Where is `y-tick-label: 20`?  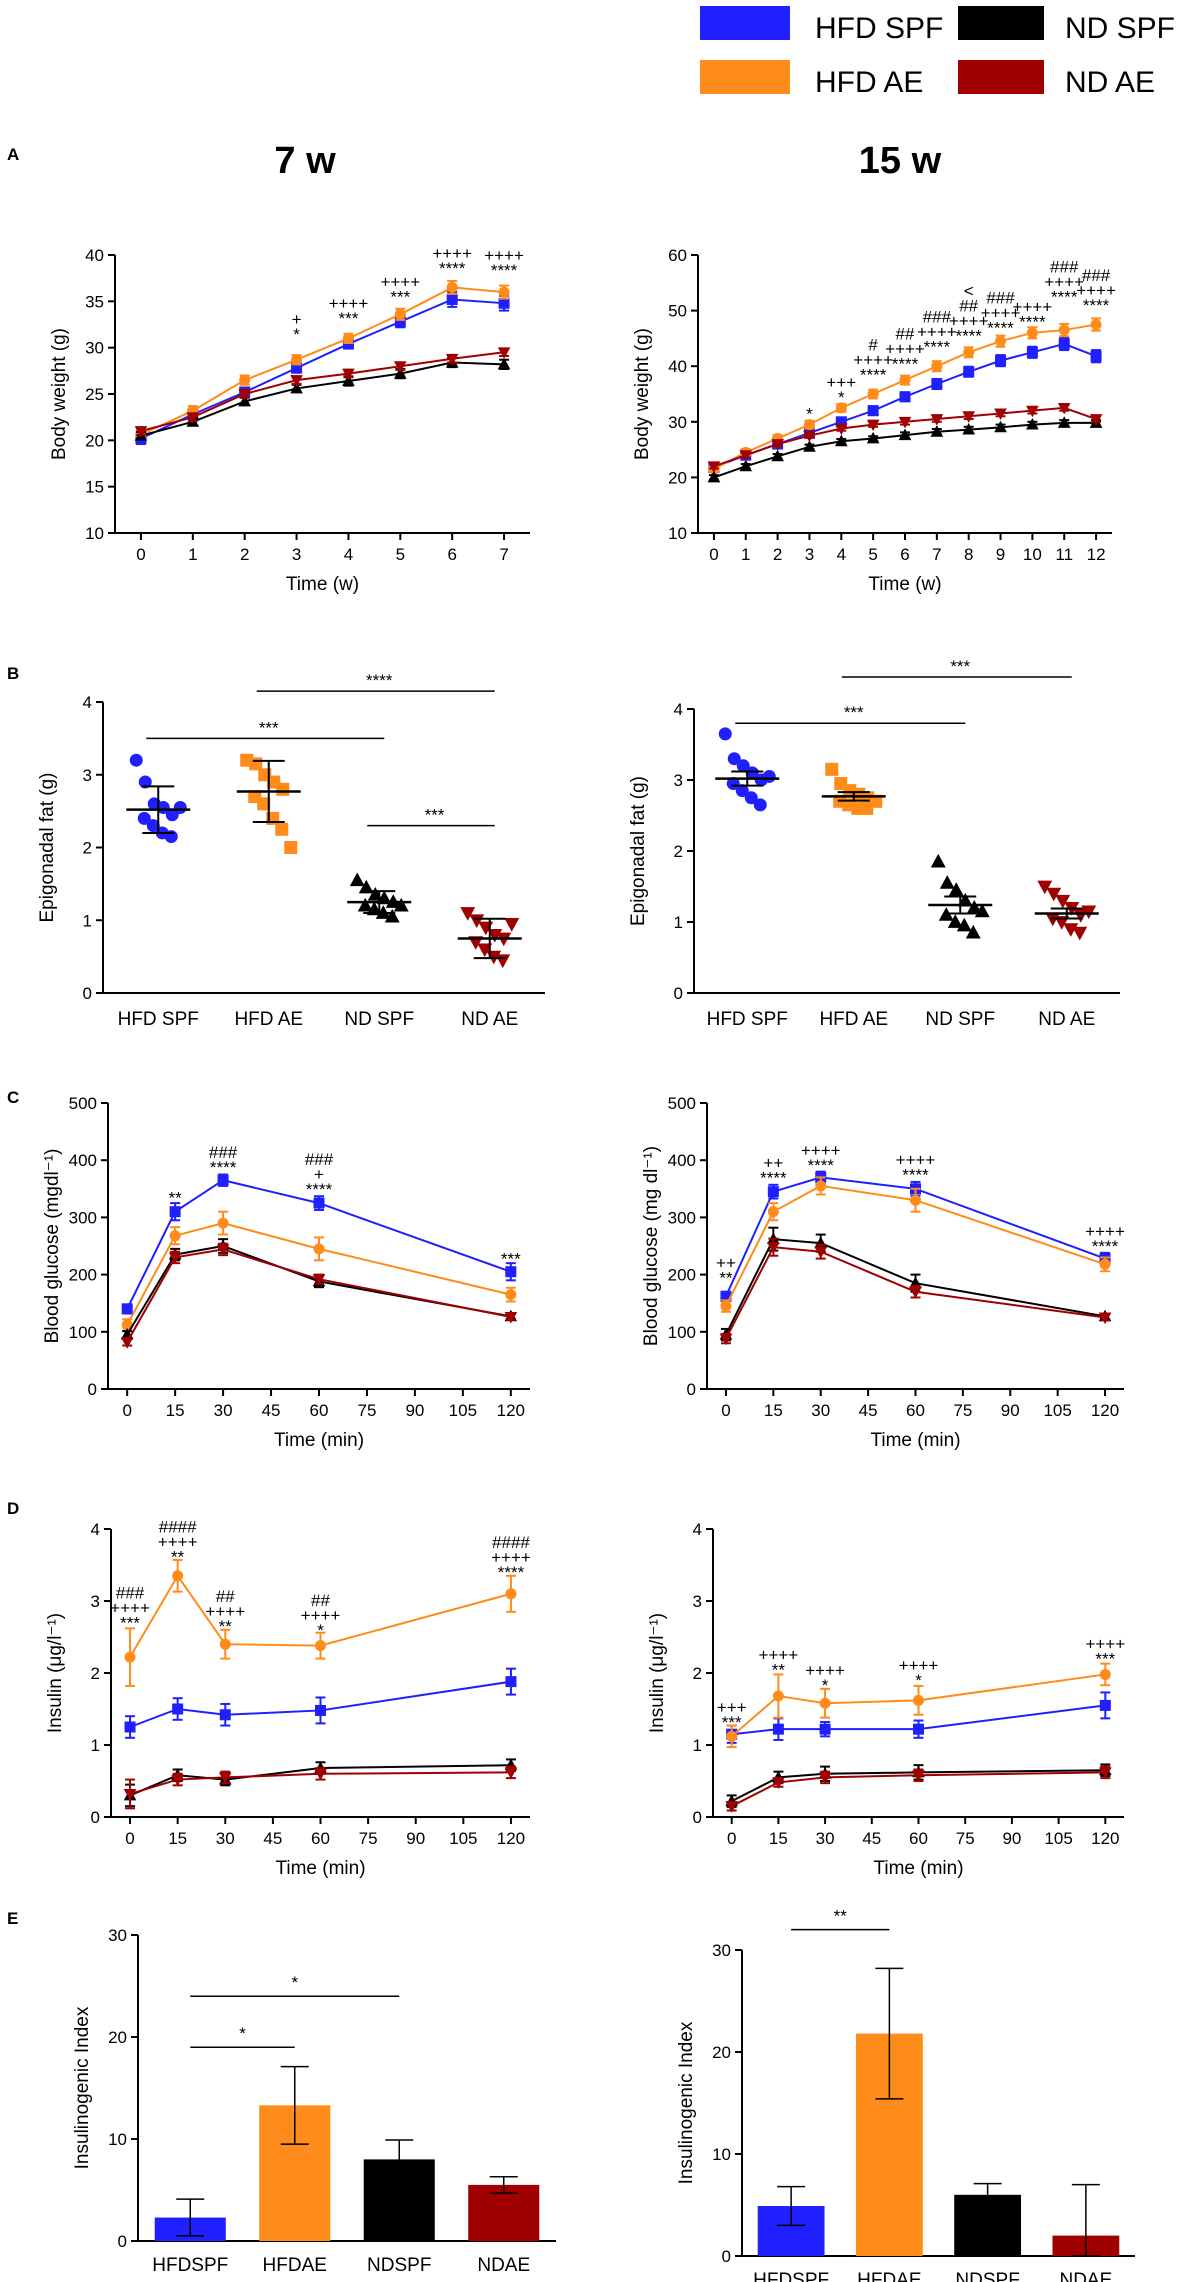
y-tick-label: 20 is located at coordinates (117, 2037).